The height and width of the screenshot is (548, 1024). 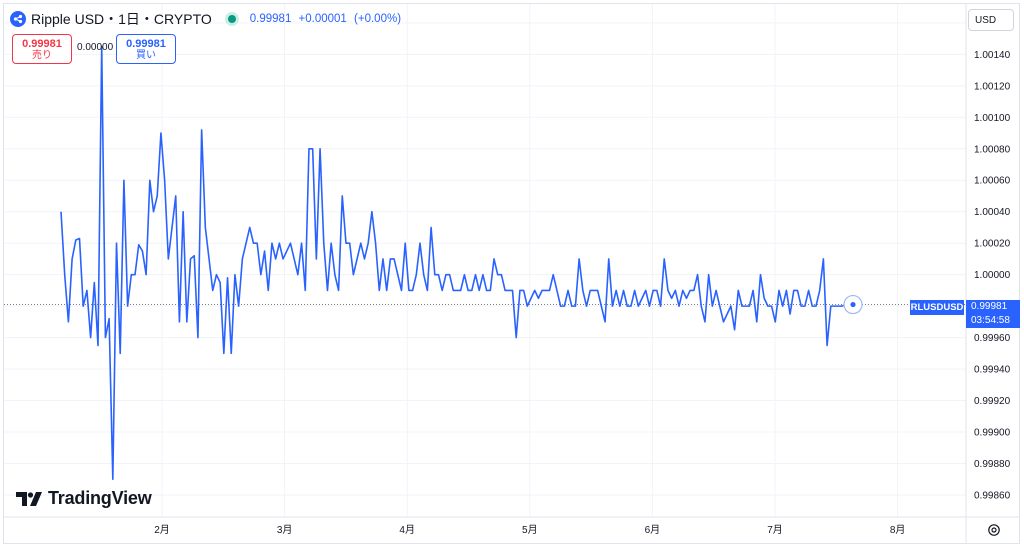 I want to click on y-tick-label: 0.99880, so click(x=992, y=464).